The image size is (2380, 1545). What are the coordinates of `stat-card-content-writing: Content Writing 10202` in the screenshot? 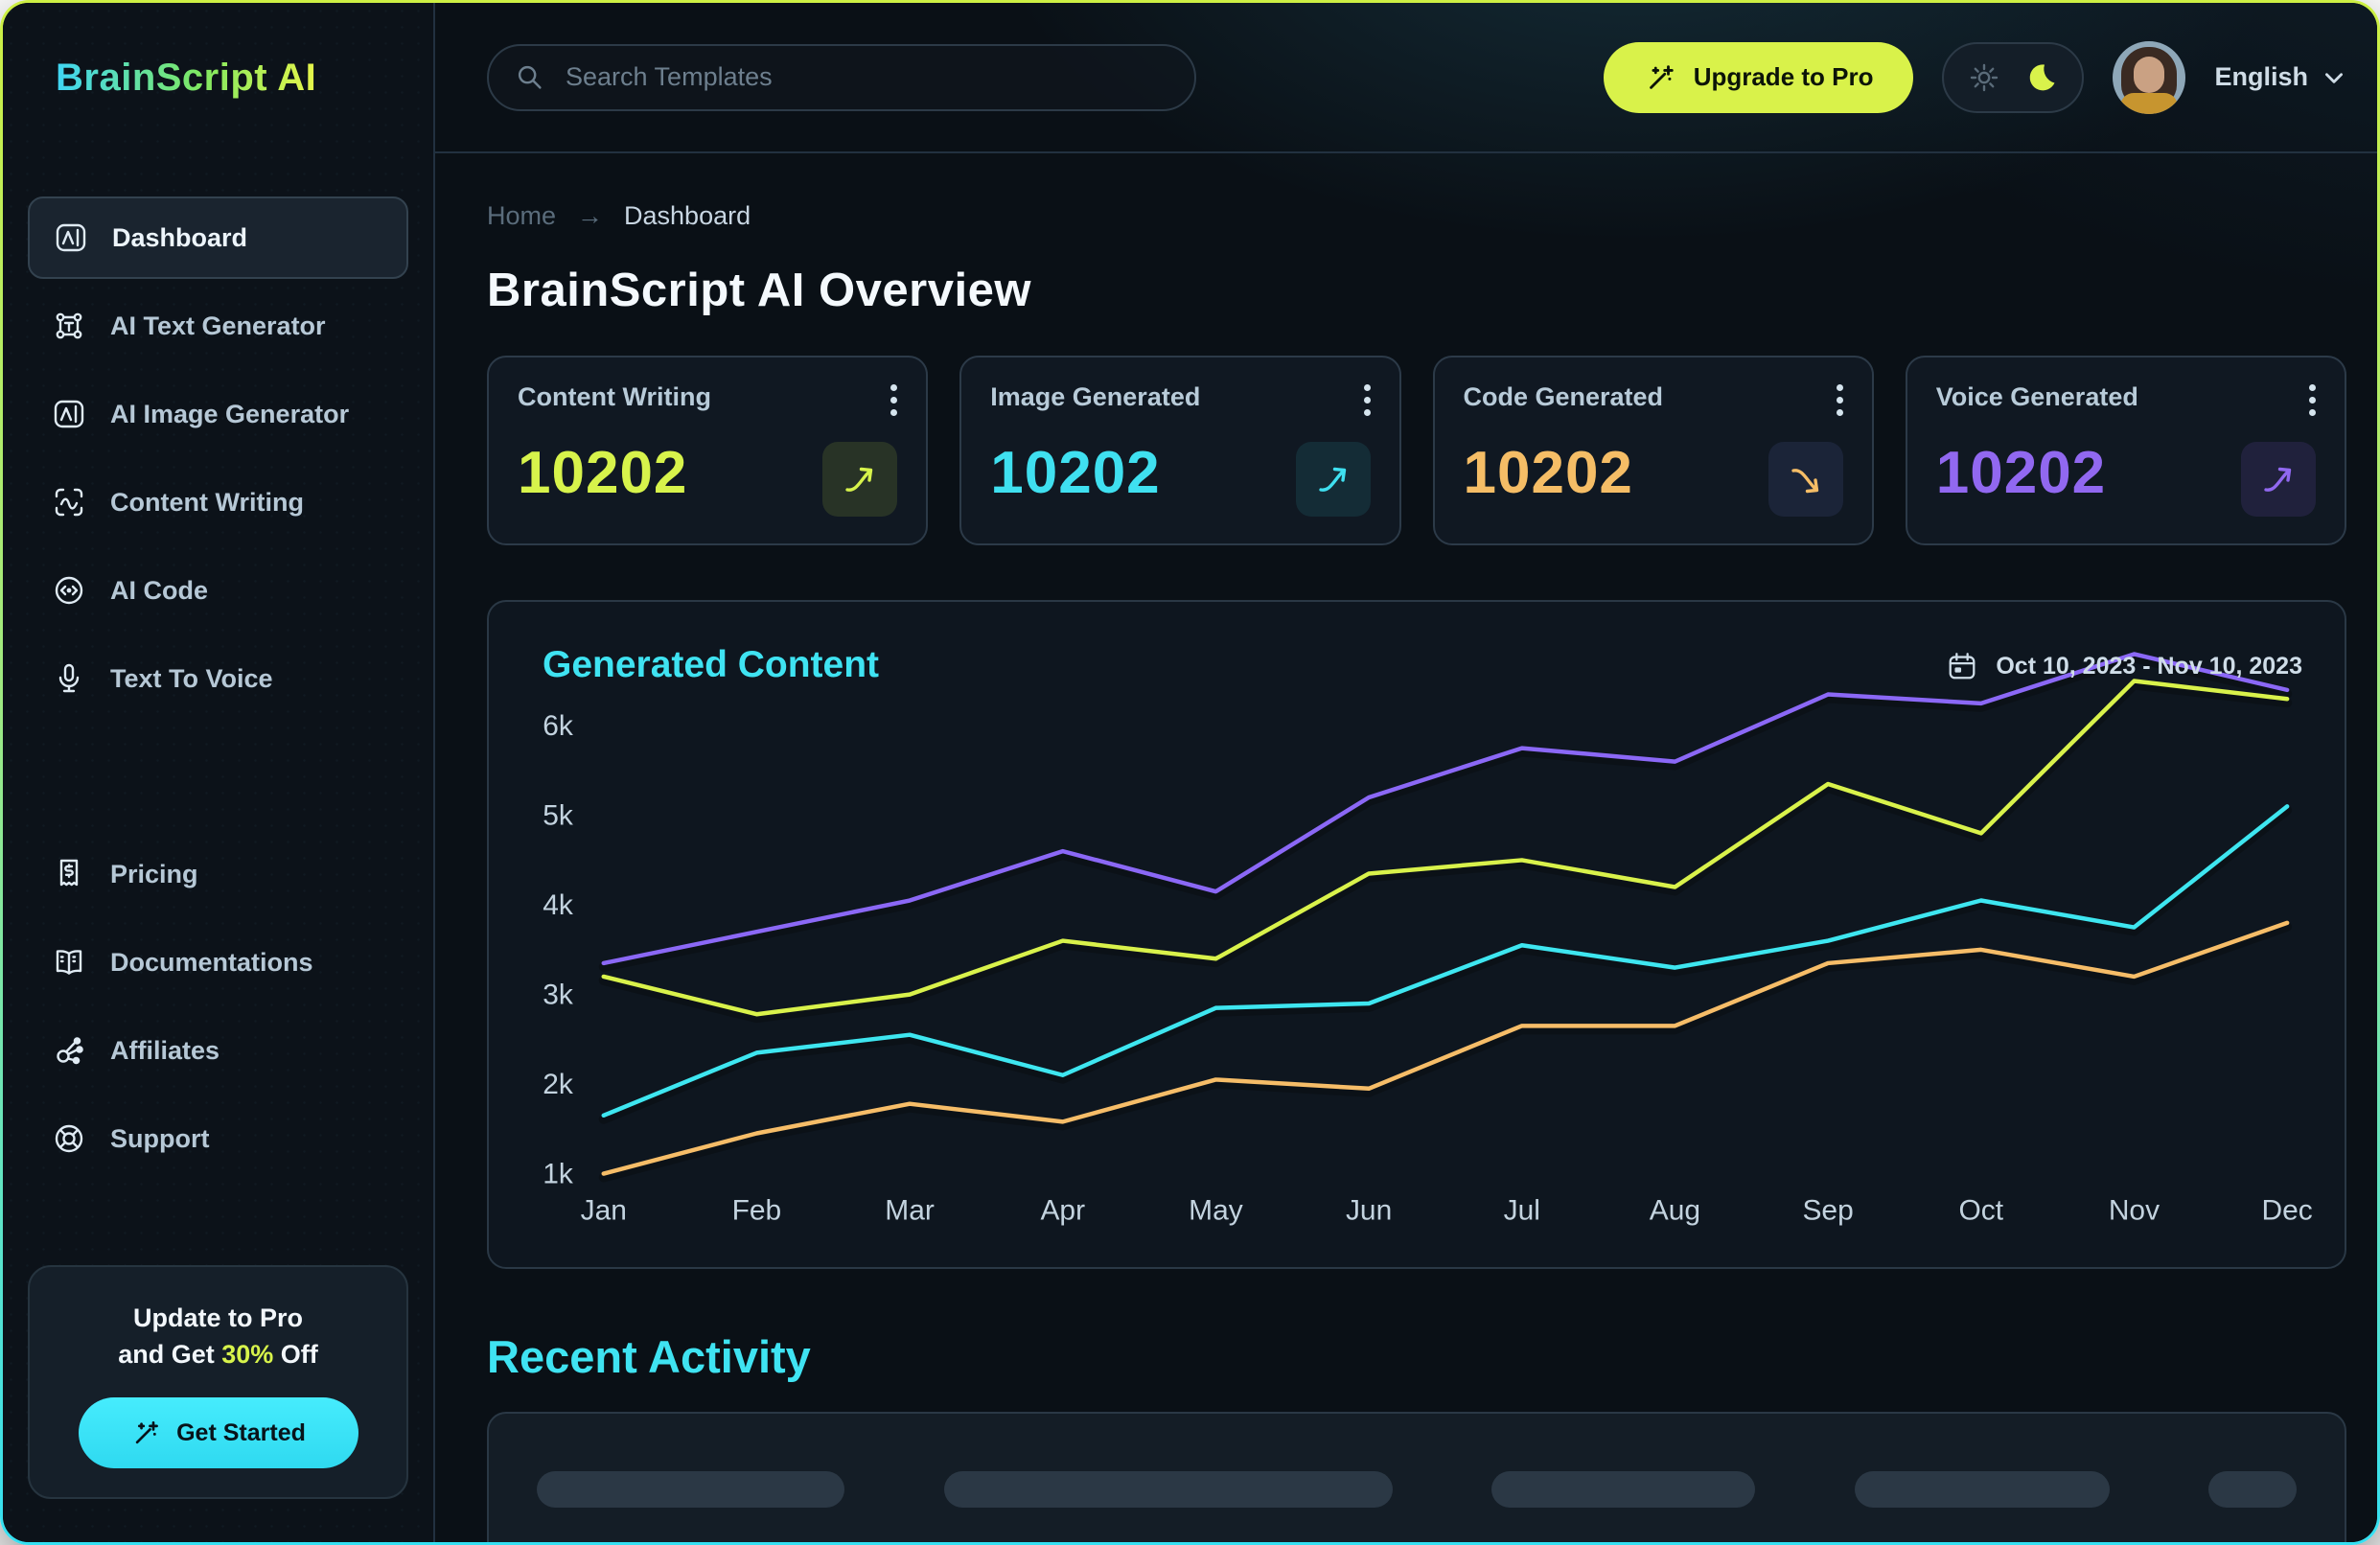 It's located at (708, 450).